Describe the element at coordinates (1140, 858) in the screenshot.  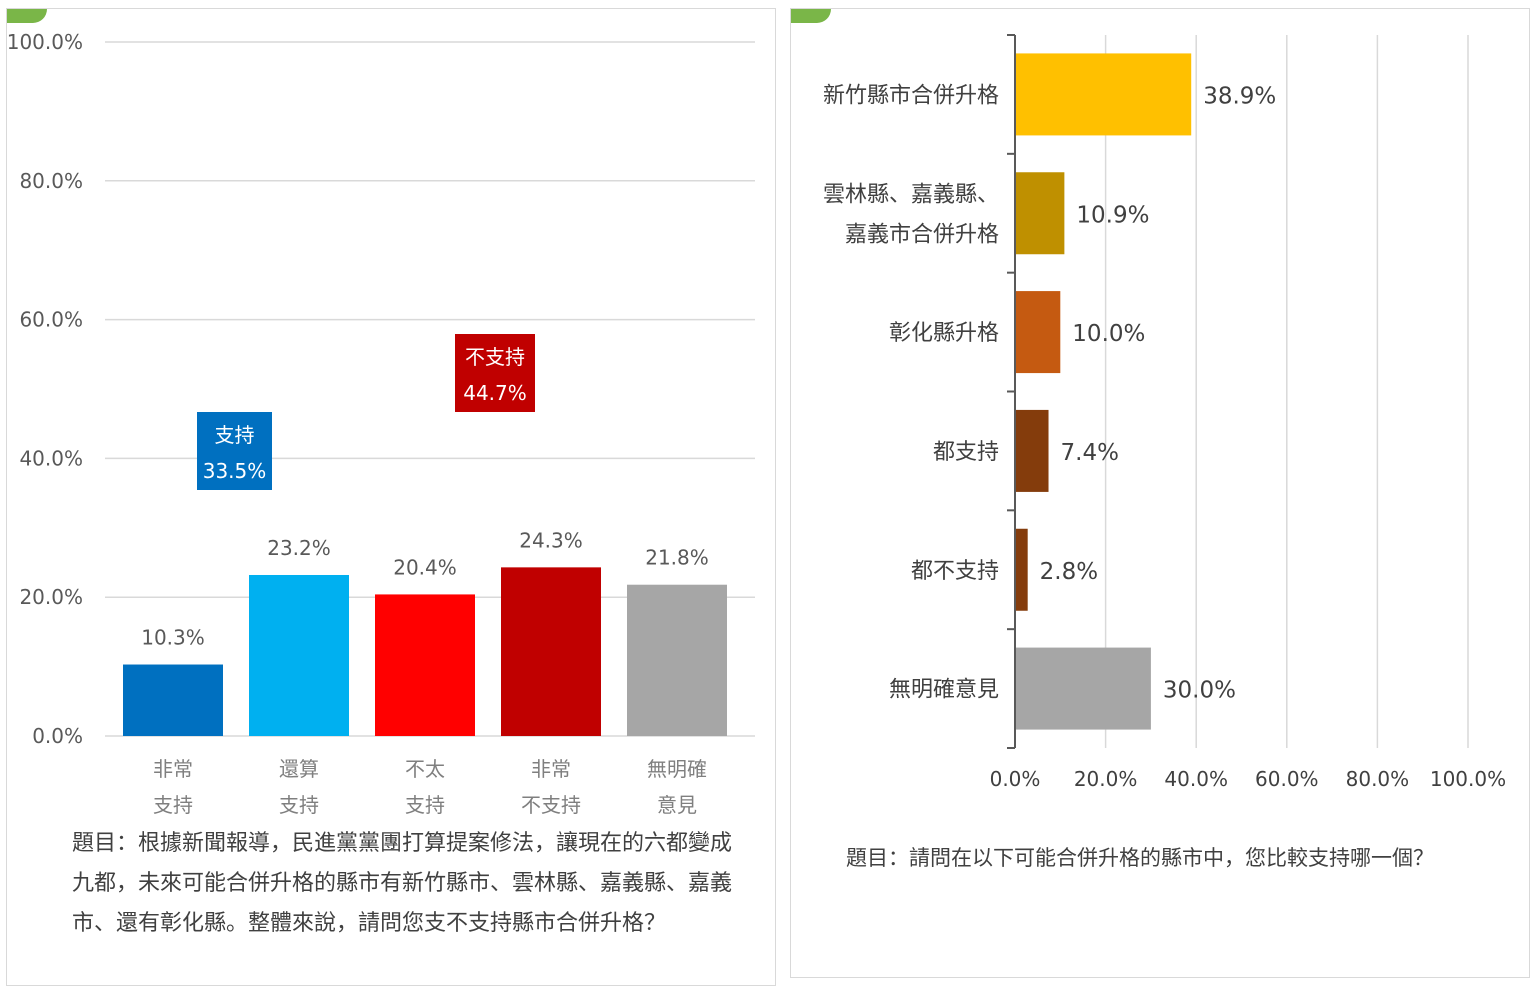
I see `right-question-text: 題目：請問在以下可能合併升格的縣市中，您比較支持哪一個？` at that location.